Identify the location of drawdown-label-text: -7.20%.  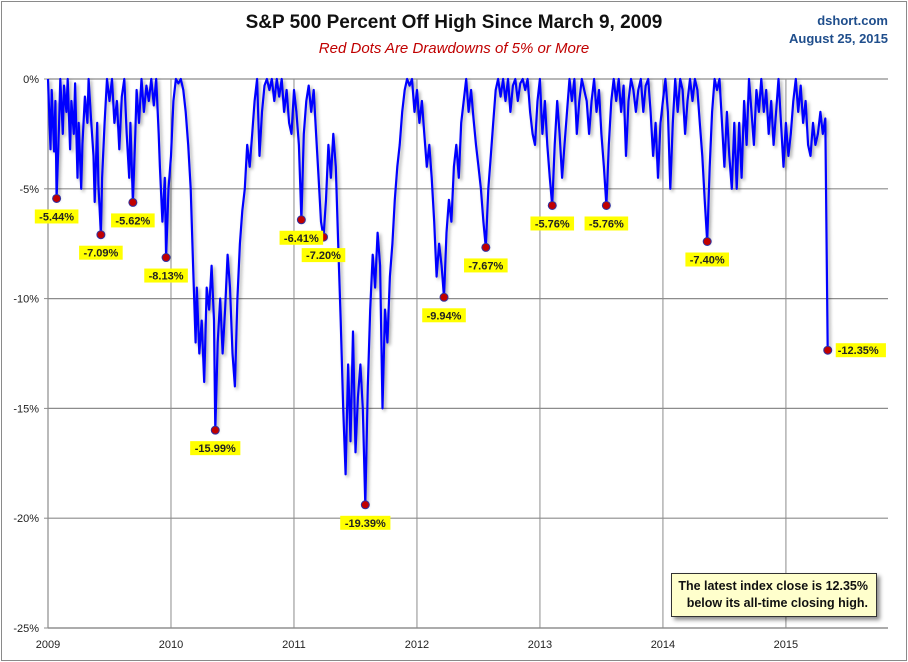
(323, 256).